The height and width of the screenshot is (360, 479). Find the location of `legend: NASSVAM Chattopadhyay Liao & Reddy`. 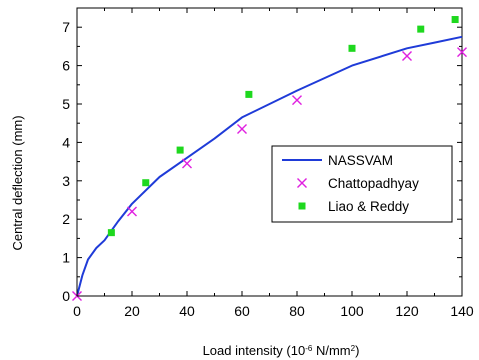

legend: NASSVAM Chattopadhyay Liao & Reddy is located at coordinates (362, 184).